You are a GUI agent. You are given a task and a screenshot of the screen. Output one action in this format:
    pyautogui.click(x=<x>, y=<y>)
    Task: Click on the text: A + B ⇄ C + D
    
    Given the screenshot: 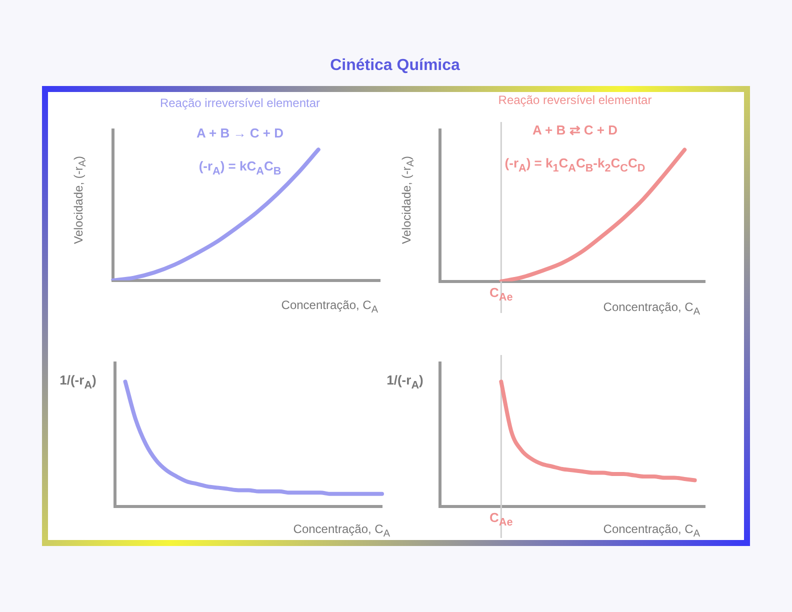 What is the action you would take?
    pyautogui.click(x=575, y=130)
    